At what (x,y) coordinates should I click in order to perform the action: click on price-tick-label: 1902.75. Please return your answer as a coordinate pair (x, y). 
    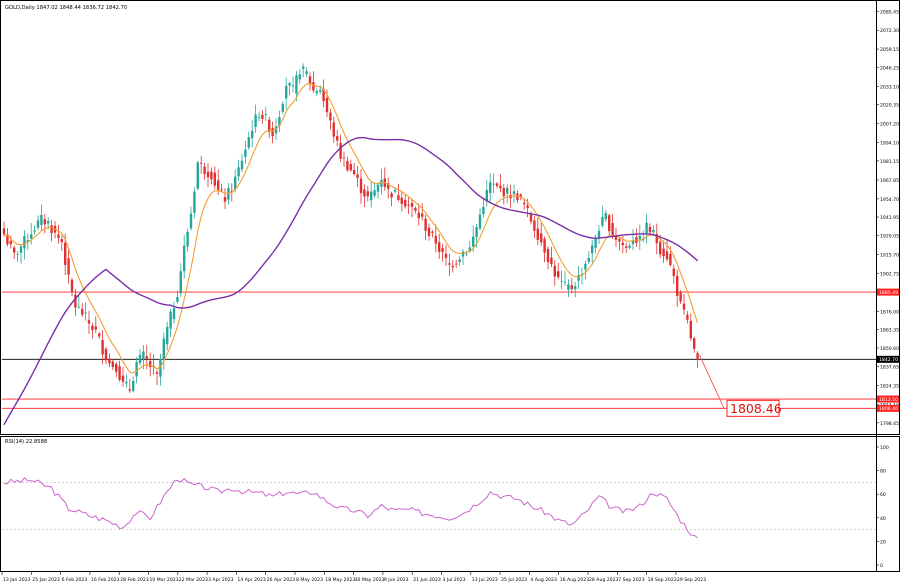
    Looking at the image, I should click on (889, 274).